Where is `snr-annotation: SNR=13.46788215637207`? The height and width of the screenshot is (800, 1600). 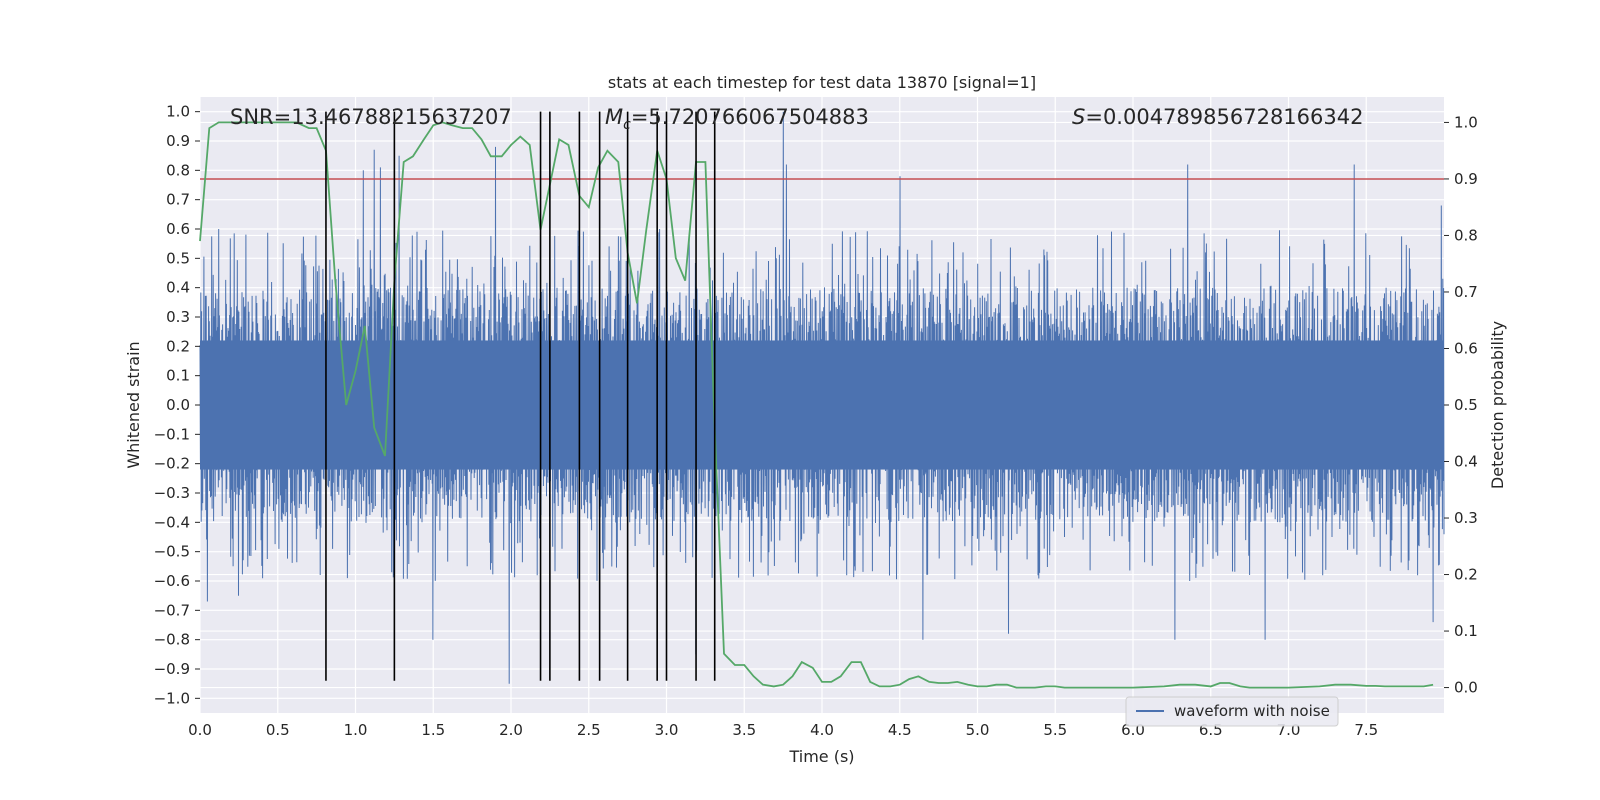
snr-annotation: SNR=13.46788215637207 is located at coordinates (371, 117).